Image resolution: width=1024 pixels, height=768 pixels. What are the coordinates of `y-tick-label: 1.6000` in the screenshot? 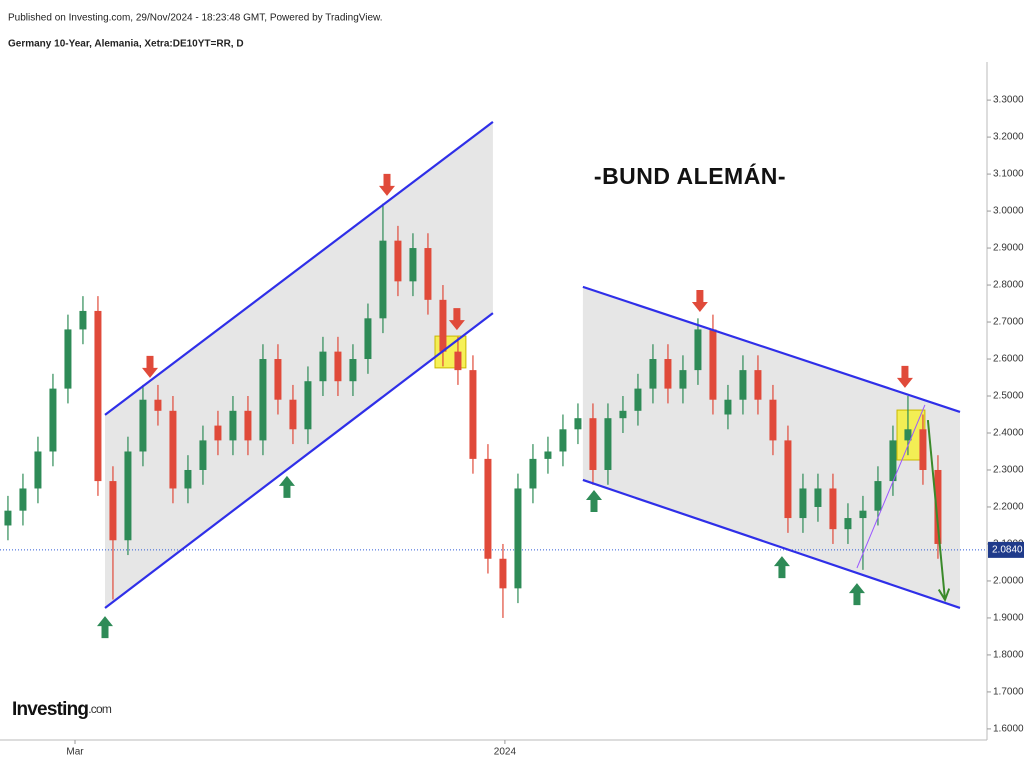 It's located at (1008, 729).